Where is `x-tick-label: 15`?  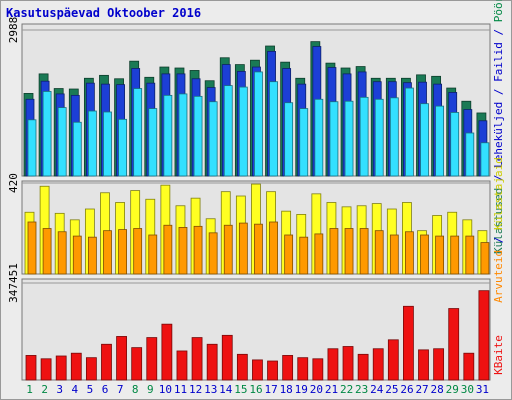
x-tick-label: 15 is located at coordinates (240, 389).